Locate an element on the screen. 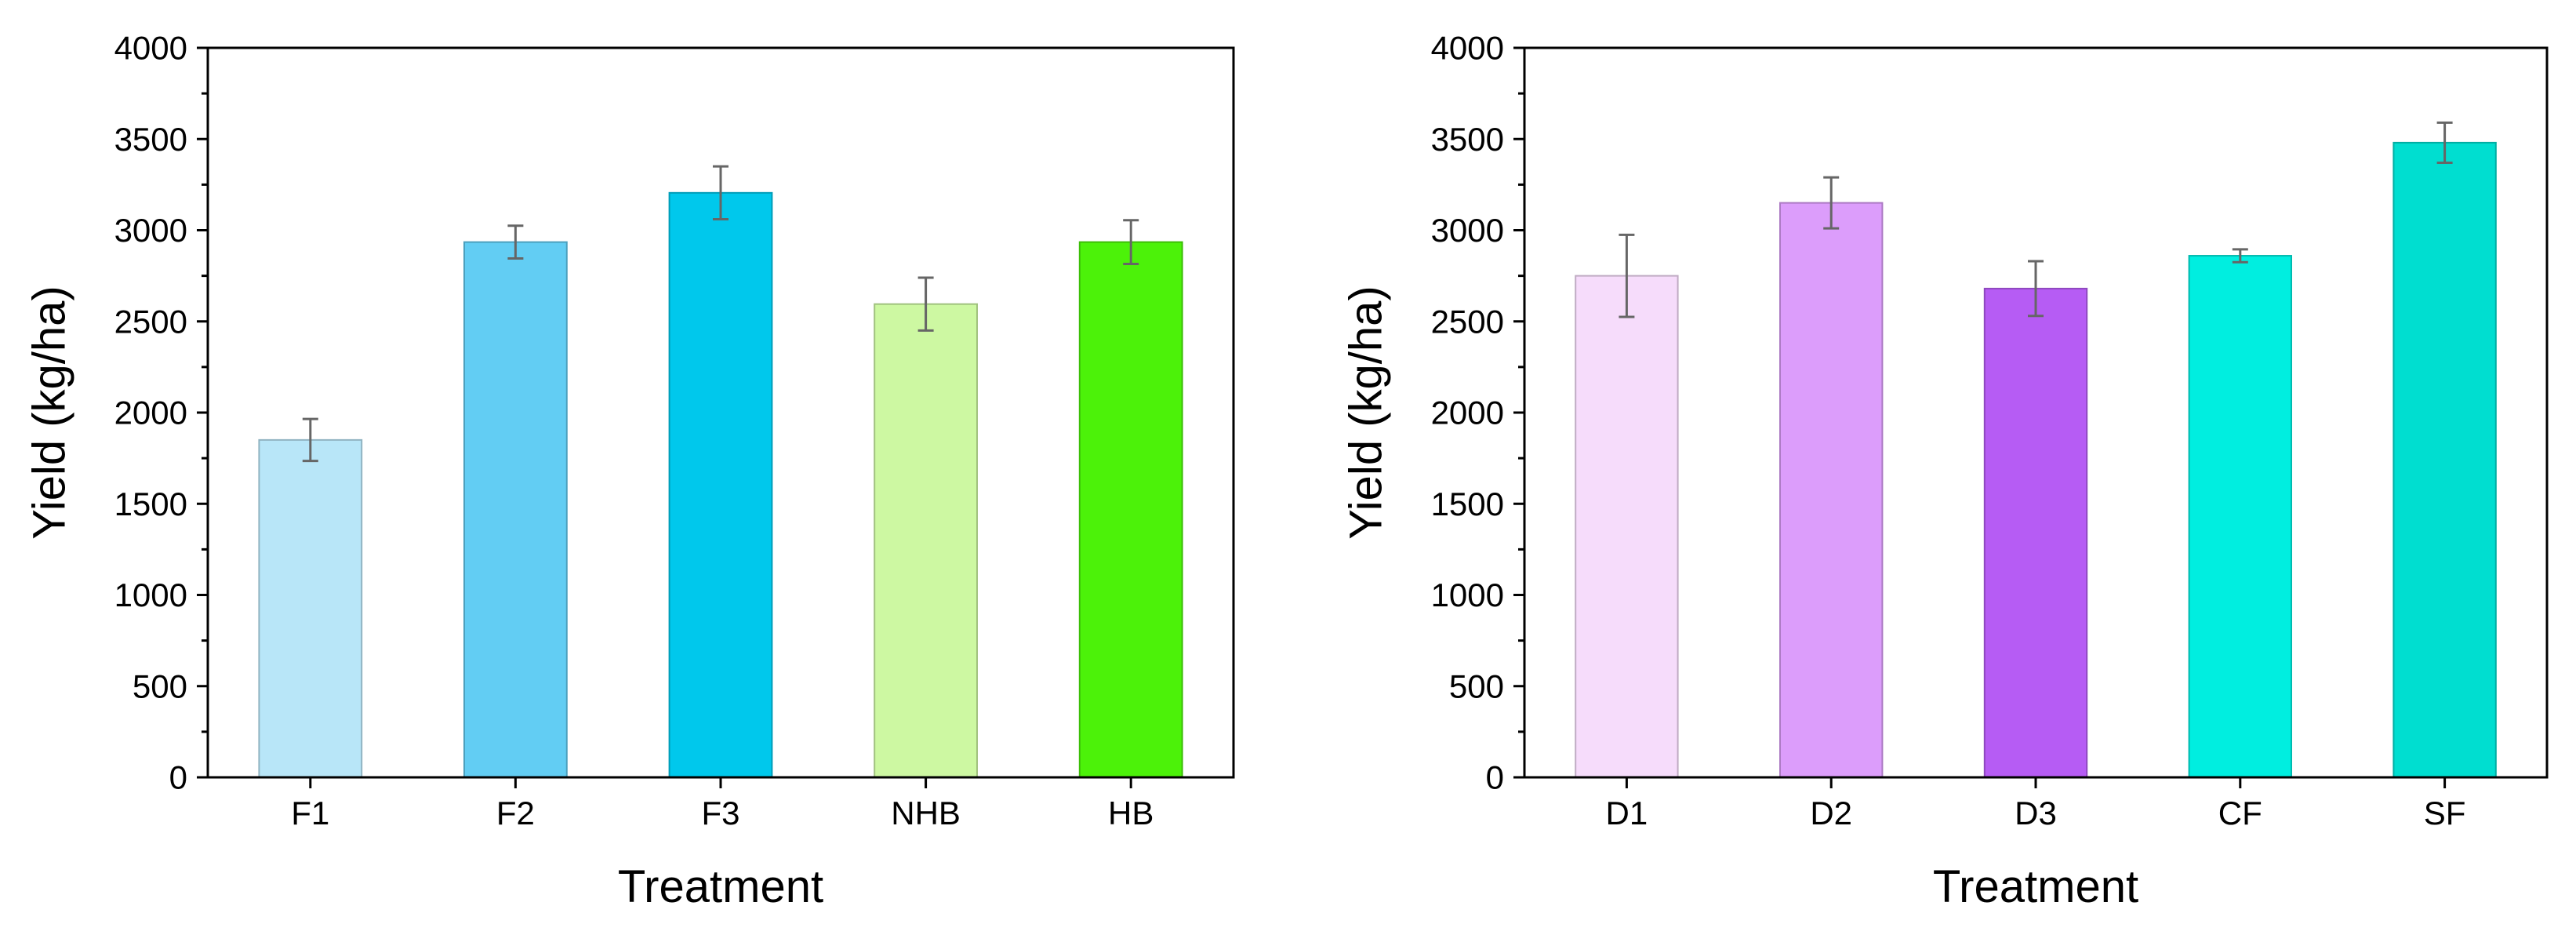 The width and height of the screenshot is (2576, 935). x-tick-label-cf: CF is located at coordinates (2240, 813).